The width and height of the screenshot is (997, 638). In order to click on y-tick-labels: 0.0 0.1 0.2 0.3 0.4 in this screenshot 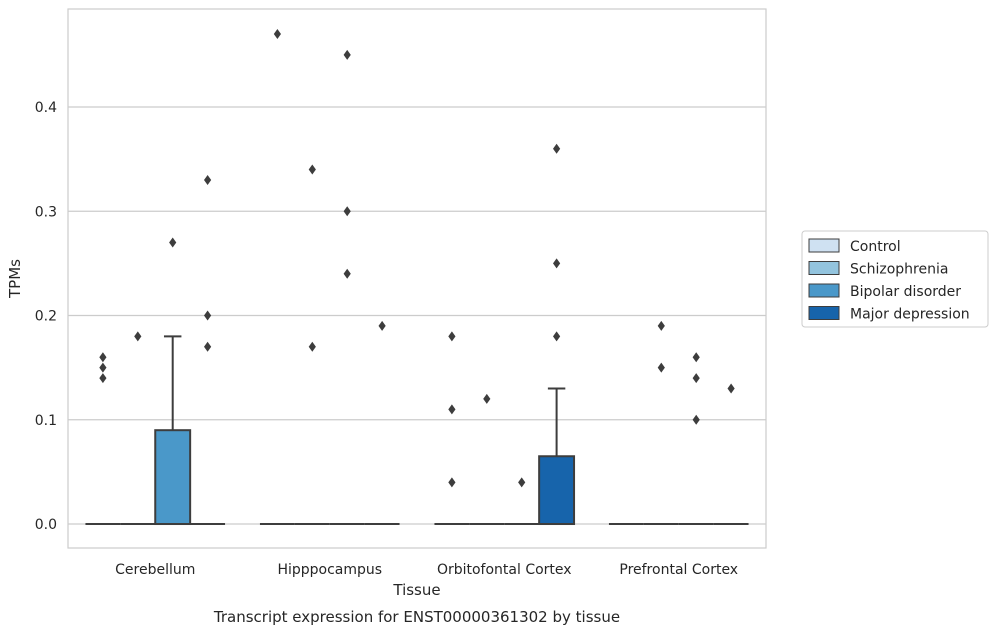, I will do `click(46, 316)`.